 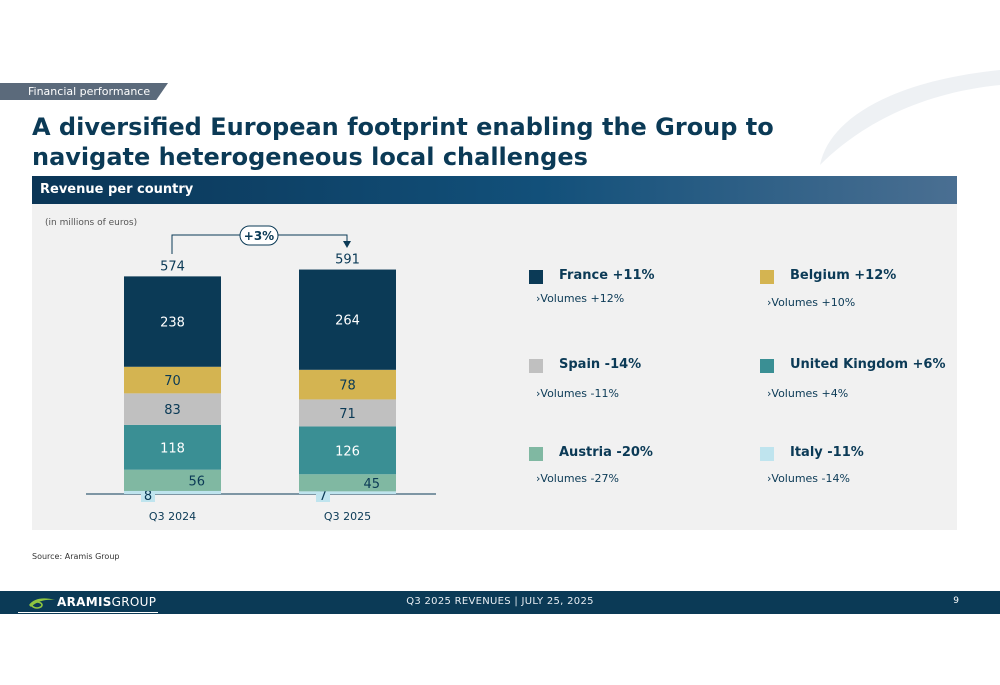 What do you see at coordinates (134, 602) in the screenshot?
I see `footer-brand-light: GROUP` at bounding box center [134, 602].